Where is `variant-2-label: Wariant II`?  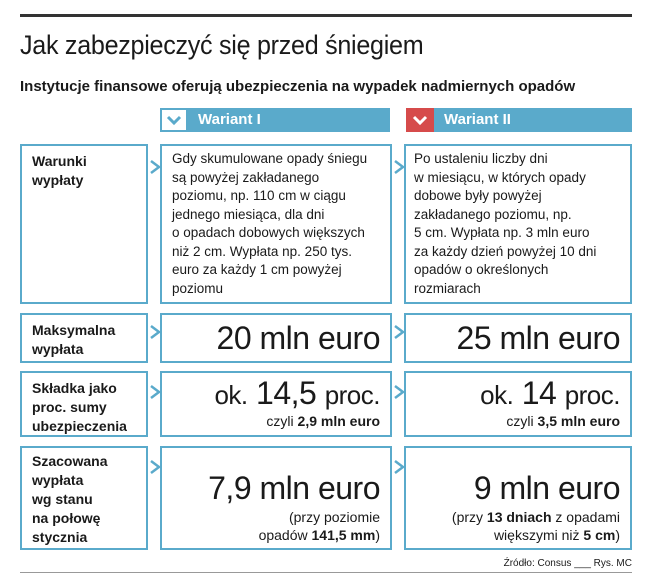
variant-2-label: Wariant II is located at coordinates (477, 119).